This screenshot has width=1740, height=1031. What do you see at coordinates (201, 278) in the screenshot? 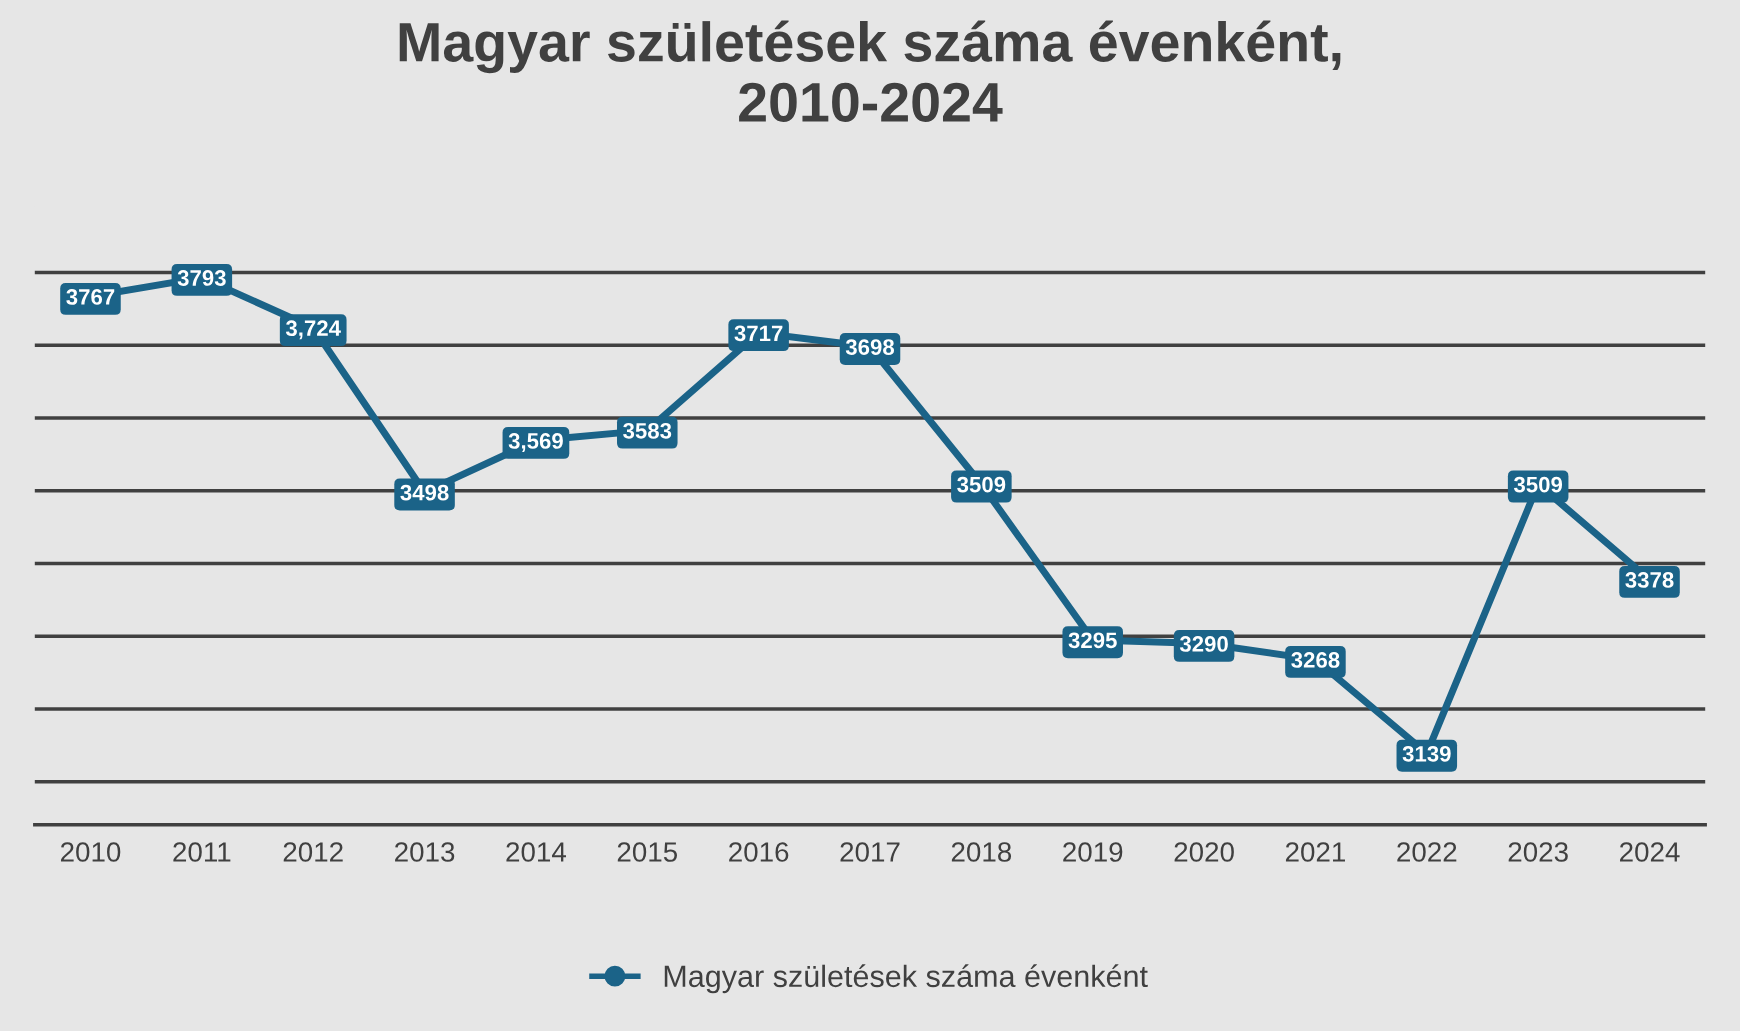
I see `data-label: 3793` at bounding box center [201, 278].